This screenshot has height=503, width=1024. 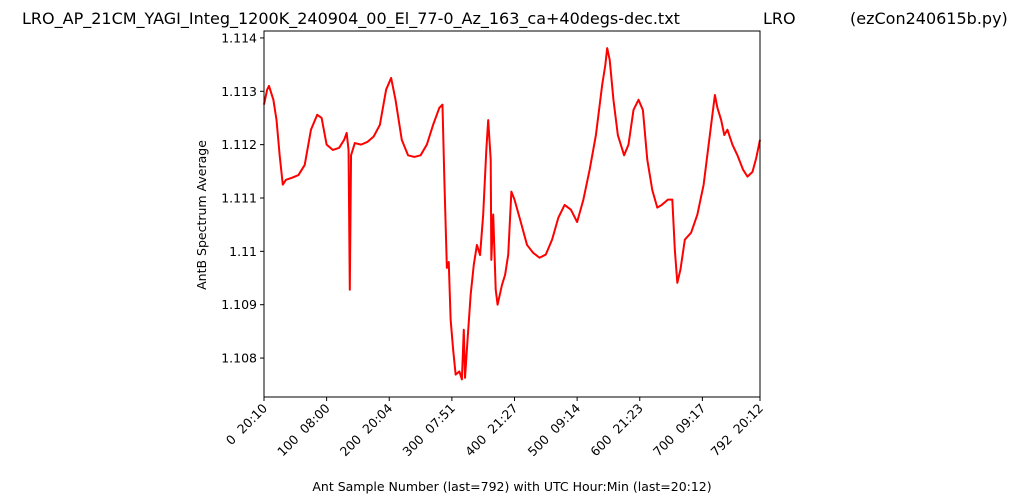 What do you see at coordinates (239, 197) in the screenshot?
I see `y-tick-label: 1.111` at bounding box center [239, 197].